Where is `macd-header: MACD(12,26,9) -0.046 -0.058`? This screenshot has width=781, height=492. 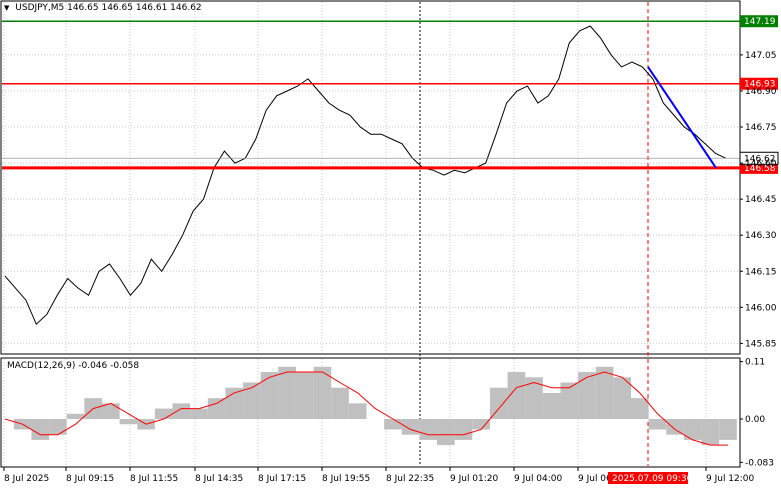 macd-header: MACD(12,26,9) -0.046 -0.058 is located at coordinates (73, 366).